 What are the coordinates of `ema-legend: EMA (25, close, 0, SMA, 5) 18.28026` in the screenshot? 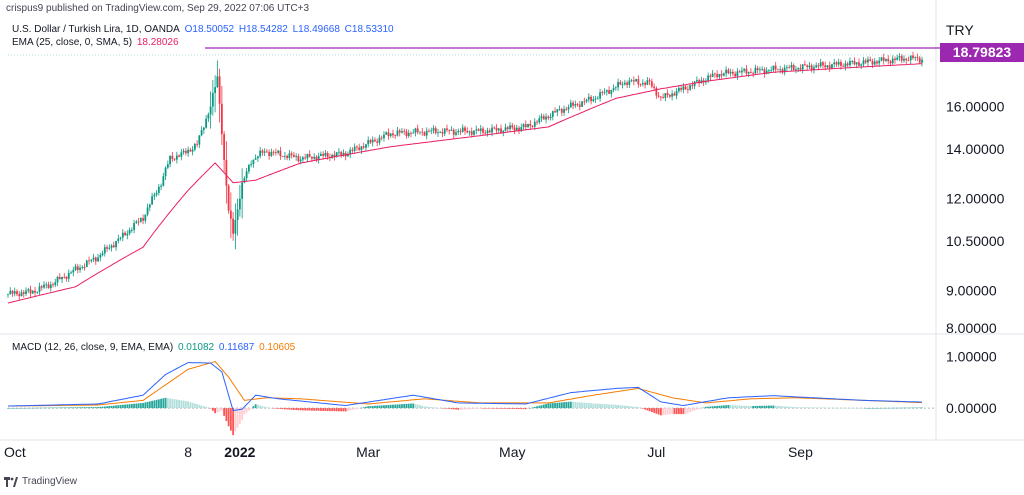 It's located at (96, 42).